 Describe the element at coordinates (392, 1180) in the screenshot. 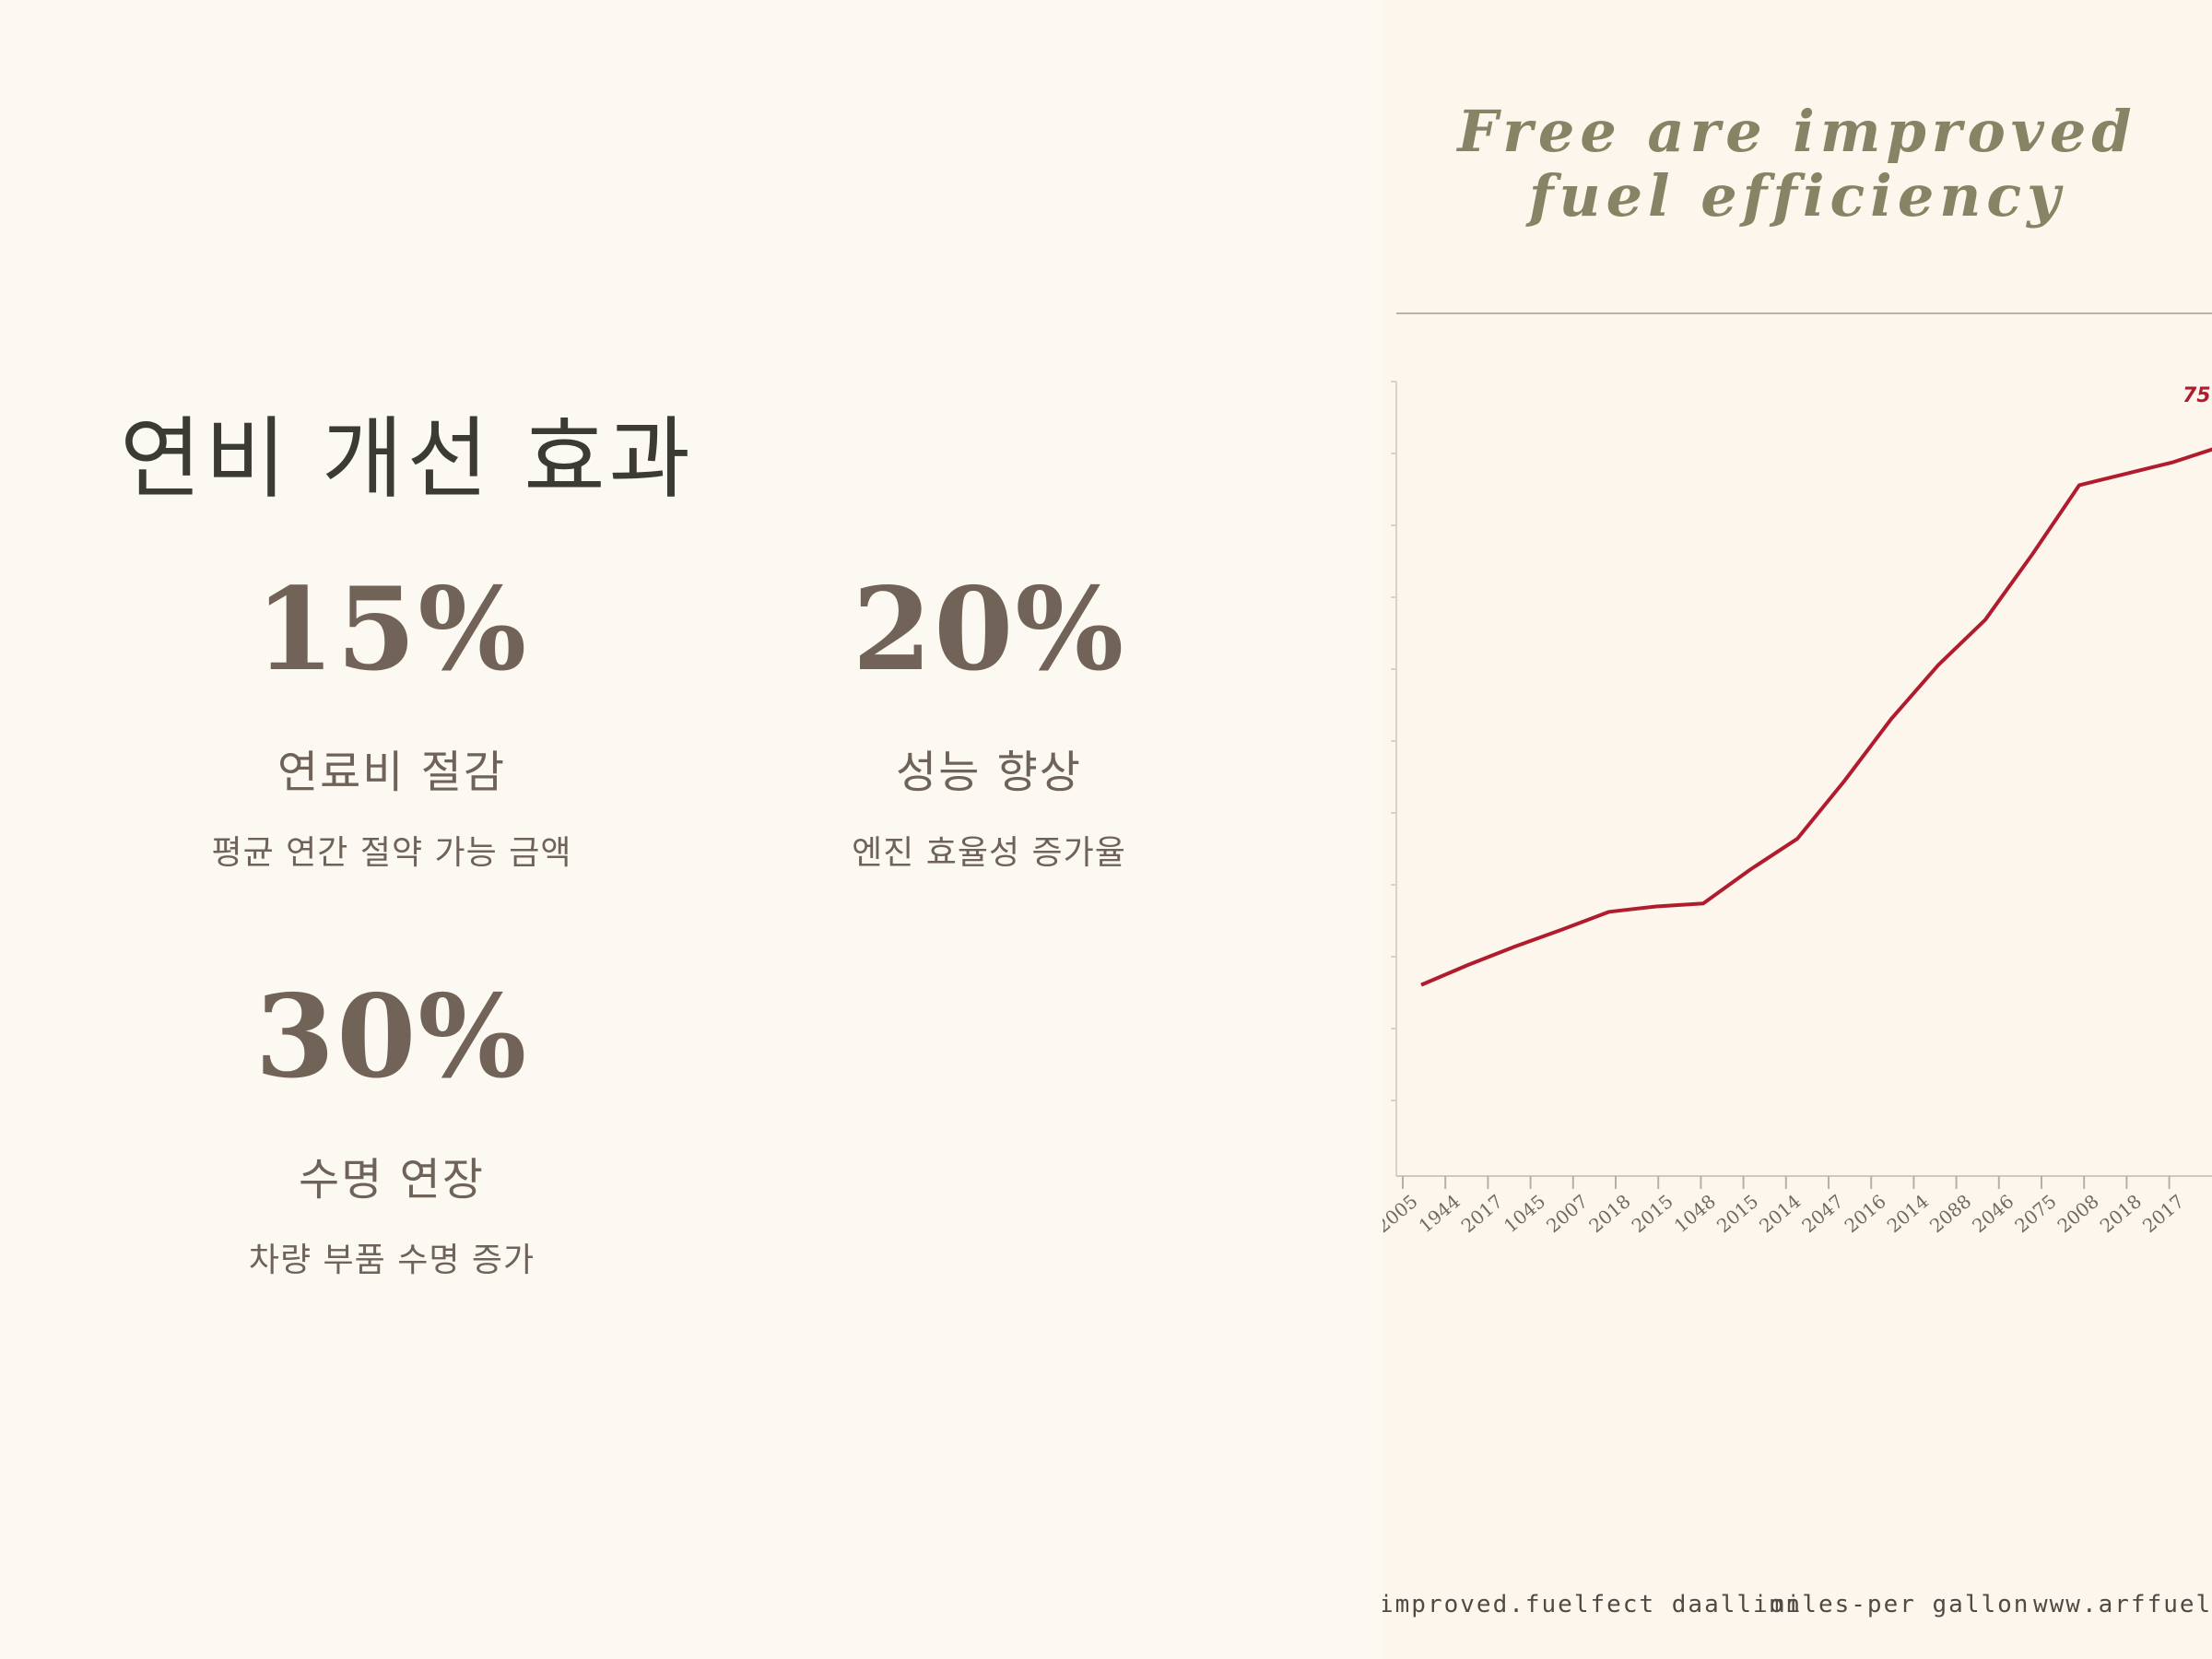

I see `stat-label: 수명 연장` at that location.